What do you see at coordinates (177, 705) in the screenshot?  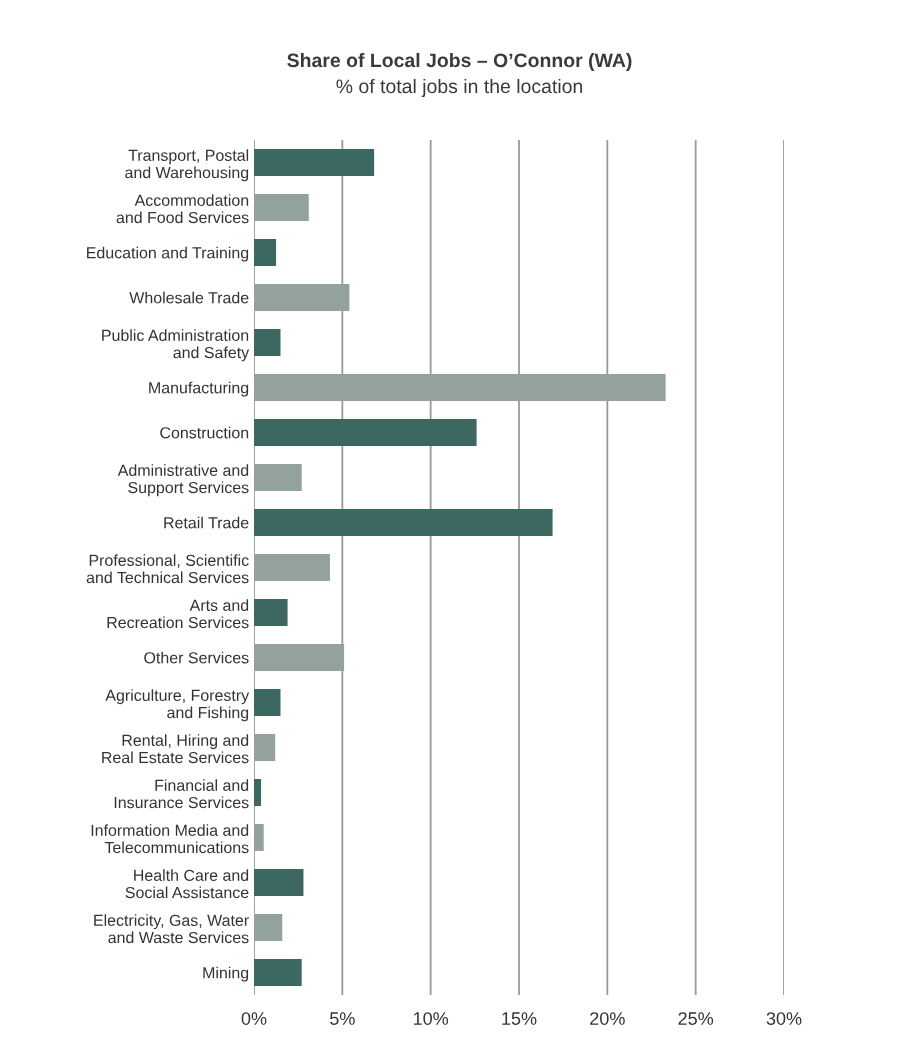 I see `y-tick-label: Agriculture, Forestry and Fishing` at bounding box center [177, 705].